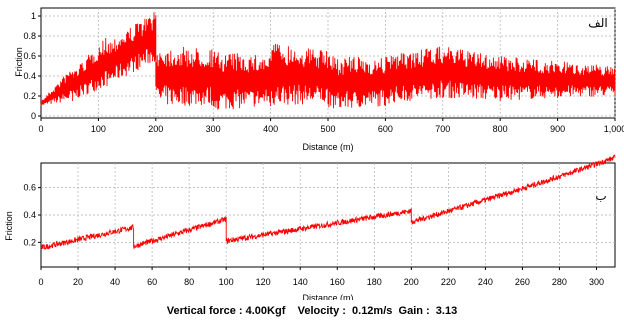 This screenshot has height=331, width=624. I want to click on x-tick-label: 120, so click(263, 282).